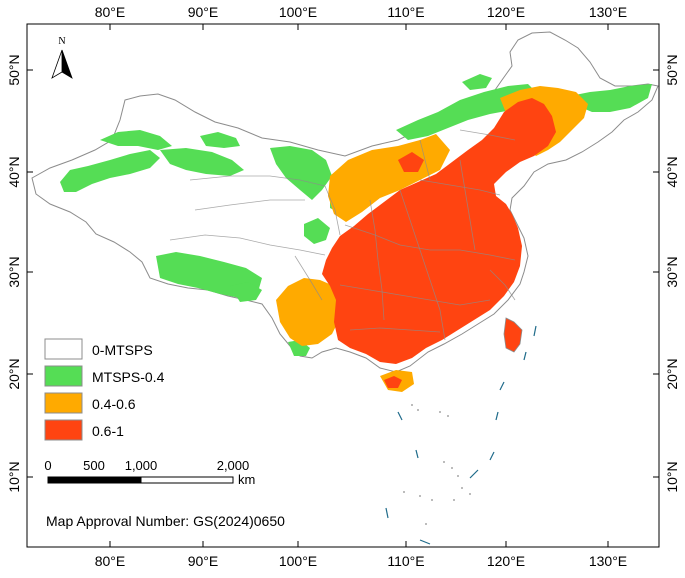  Describe the element at coordinates (513, 335) in the screenshot. I see `taiwan-outline` at that location.